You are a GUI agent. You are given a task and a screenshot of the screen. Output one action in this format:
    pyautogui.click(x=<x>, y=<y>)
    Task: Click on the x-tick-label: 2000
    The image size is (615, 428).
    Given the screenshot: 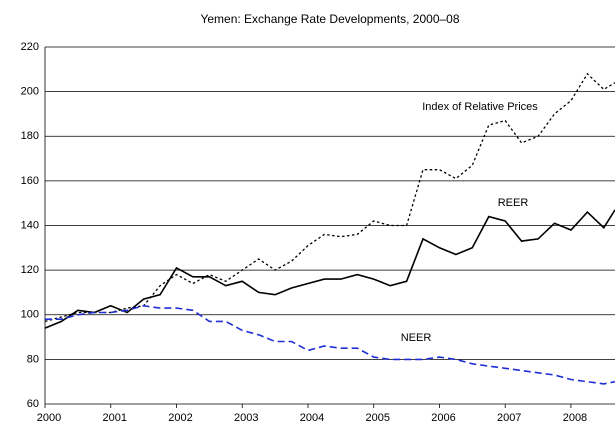 What is the action you would take?
    pyautogui.click(x=49, y=418)
    